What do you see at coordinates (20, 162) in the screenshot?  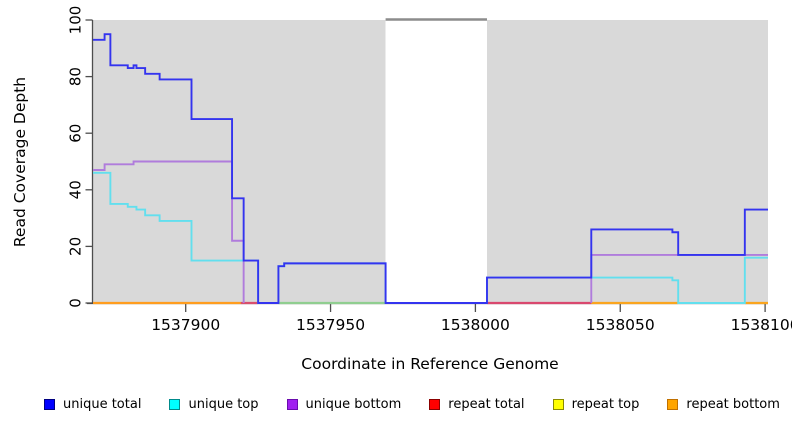 I see `y-axis-title: Read Coverage Depth` at bounding box center [20, 162].